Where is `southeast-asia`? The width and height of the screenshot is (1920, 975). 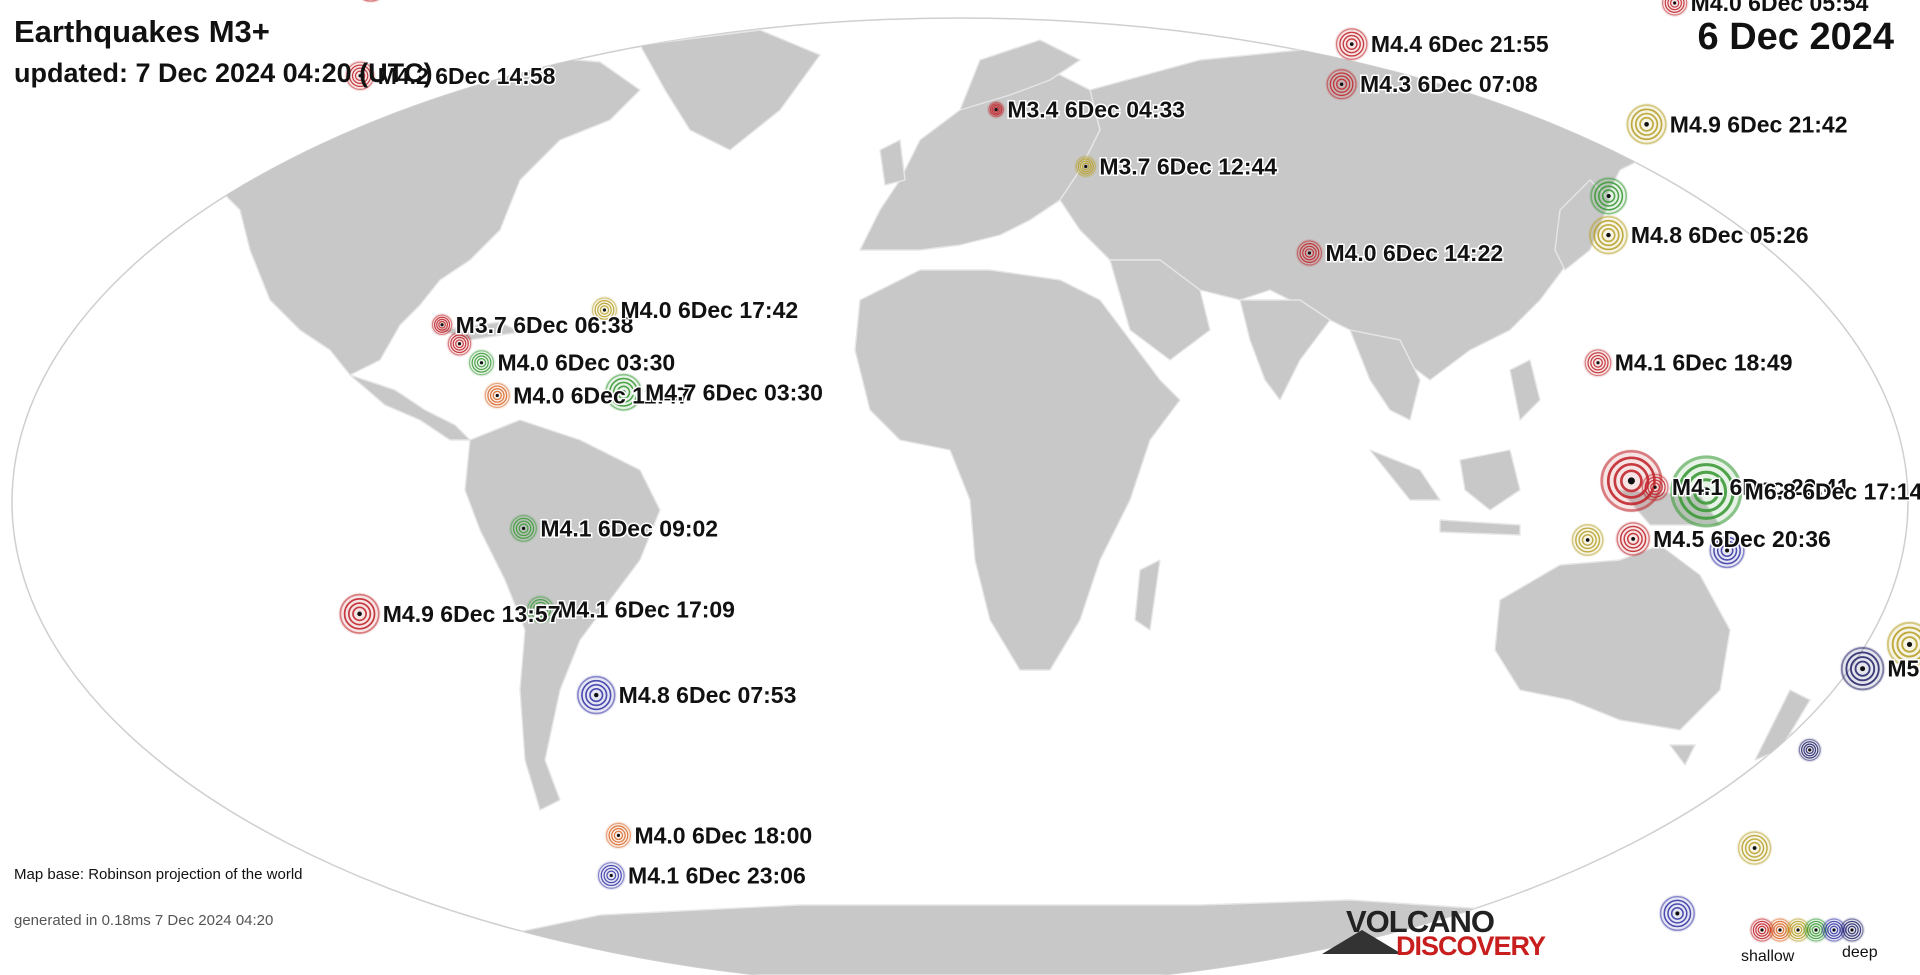
southeast-asia is located at coordinates (1385, 375).